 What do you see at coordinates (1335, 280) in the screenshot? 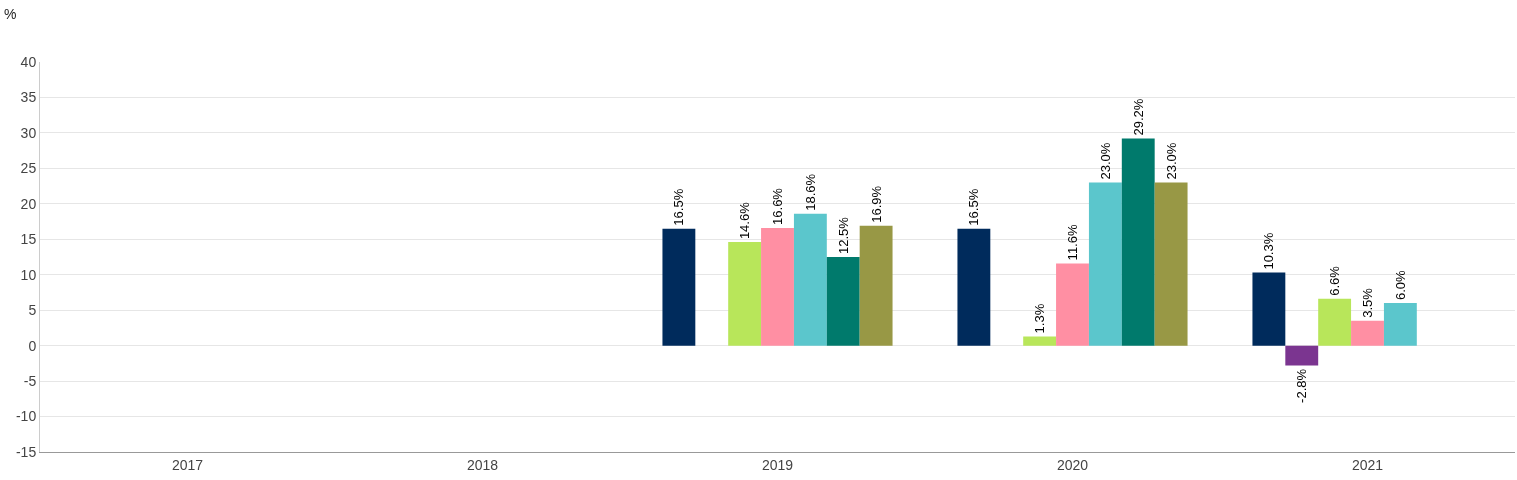
I see `data-label: 6.6%` at bounding box center [1335, 280].